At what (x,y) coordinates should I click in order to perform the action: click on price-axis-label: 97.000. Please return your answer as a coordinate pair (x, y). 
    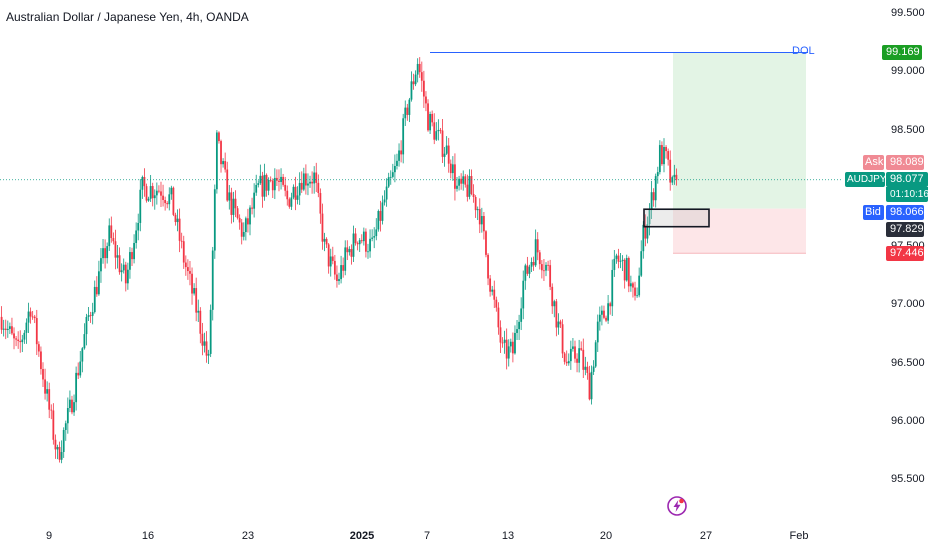
    Looking at the image, I should click on (908, 304).